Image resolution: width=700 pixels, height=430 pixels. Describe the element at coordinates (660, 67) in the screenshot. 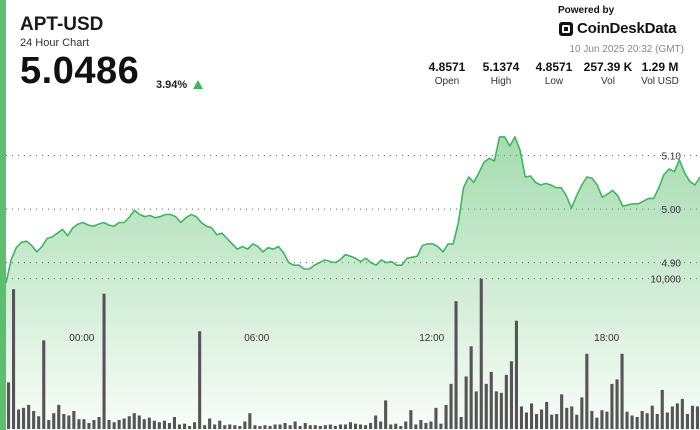

I see `stat-value: 1.29 M` at that location.